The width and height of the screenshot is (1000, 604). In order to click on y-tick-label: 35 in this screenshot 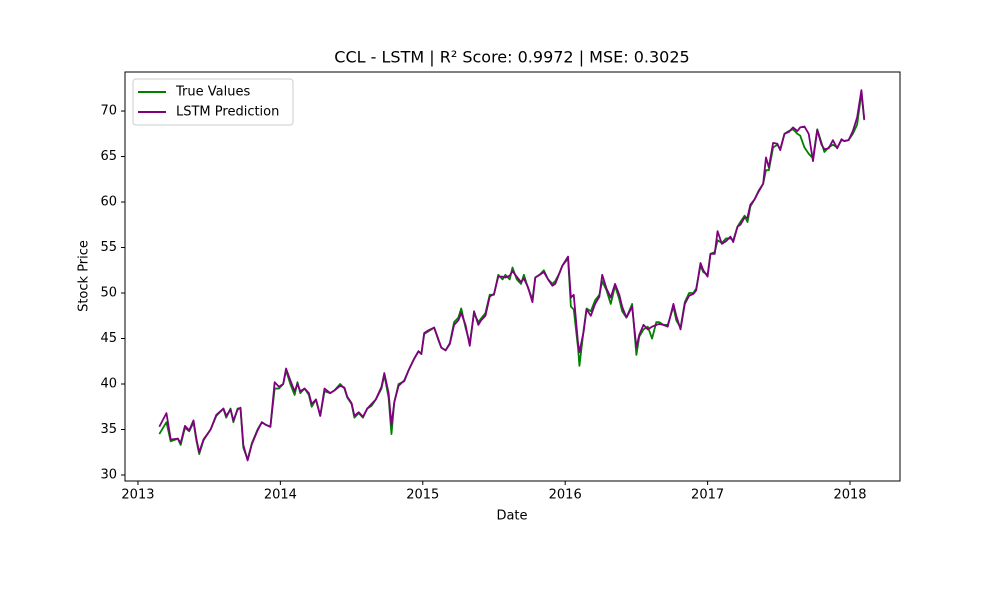, I will do `click(108, 429)`.